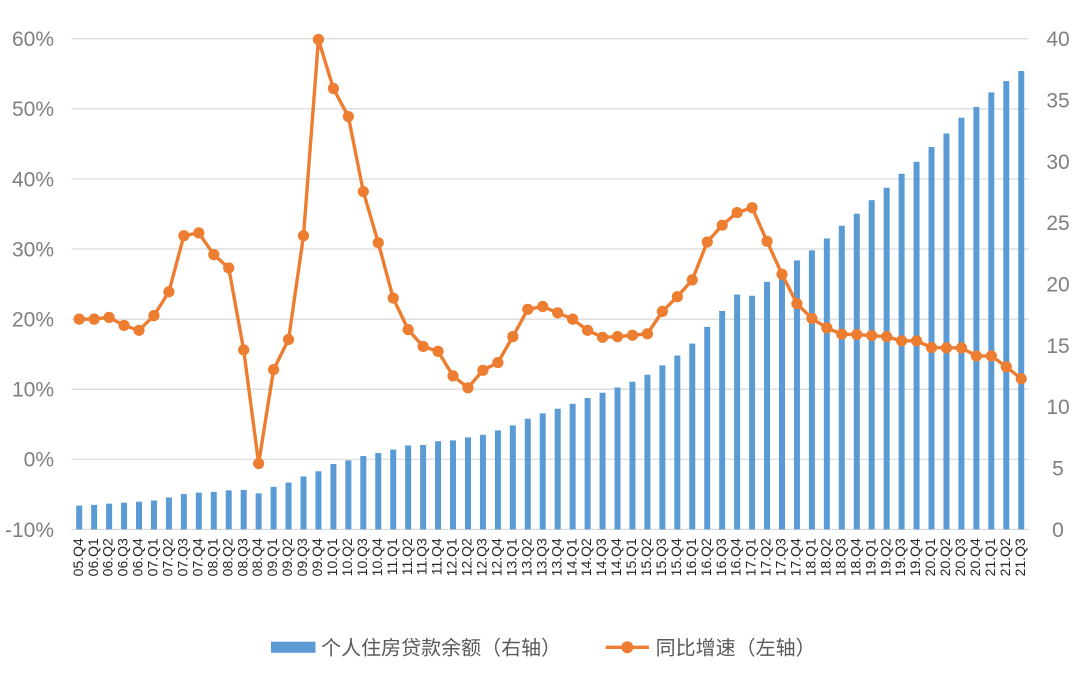 The image size is (1080, 682). Describe the element at coordinates (1058, 530) in the screenshot. I see `svg-text: 0` at that location.